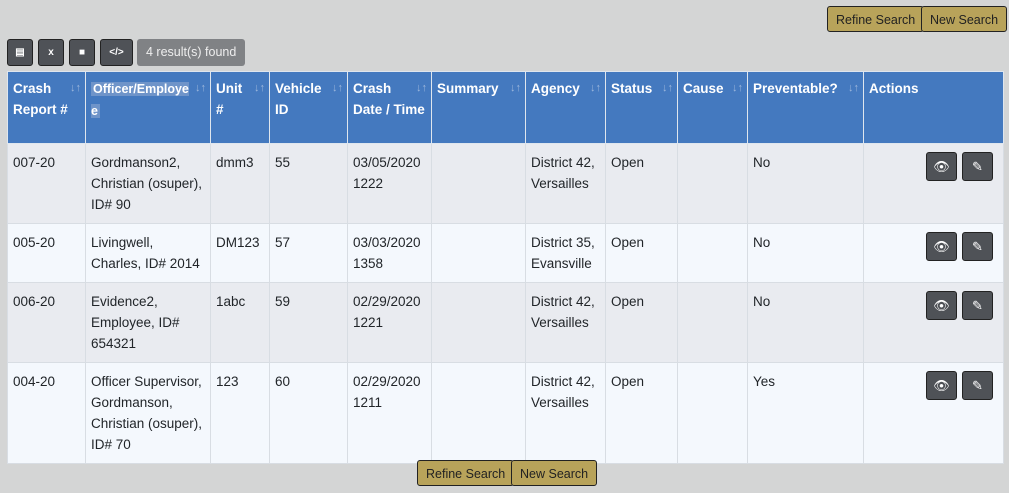  I want to click on column-header-label: Crash Report #, so click(40, 99).